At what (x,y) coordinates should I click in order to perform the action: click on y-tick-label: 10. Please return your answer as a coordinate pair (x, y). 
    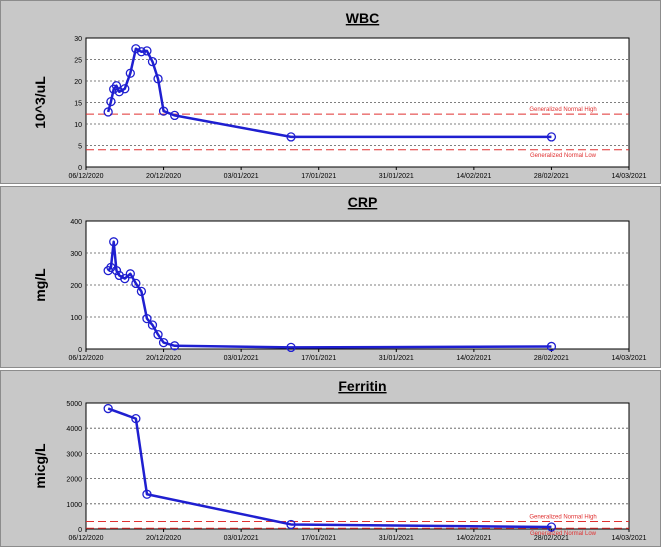
    Looking at the image, I should click on (78, 125).